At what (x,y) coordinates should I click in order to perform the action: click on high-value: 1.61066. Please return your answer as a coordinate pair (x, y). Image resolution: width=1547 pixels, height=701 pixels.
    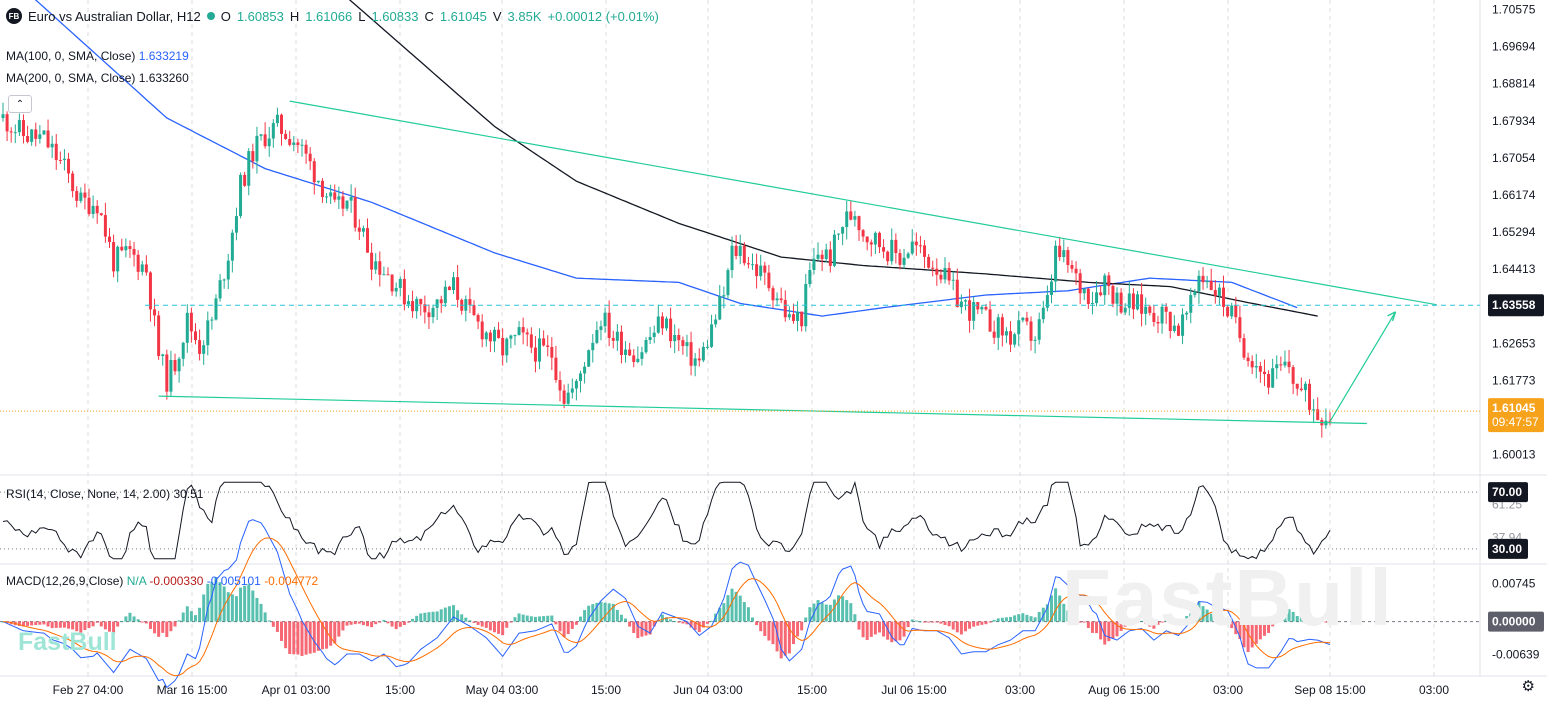
    Looking at the image, I should click on (329, 16).